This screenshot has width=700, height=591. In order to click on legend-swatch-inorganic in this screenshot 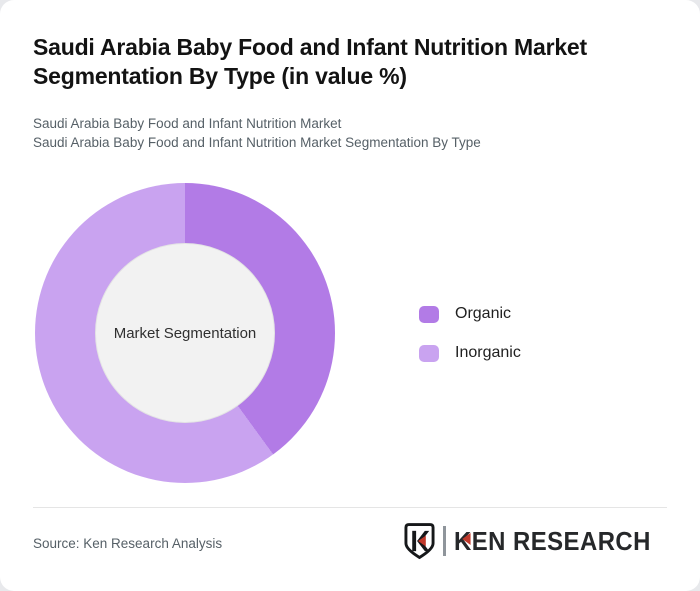, I will do `click(429, 353)`.